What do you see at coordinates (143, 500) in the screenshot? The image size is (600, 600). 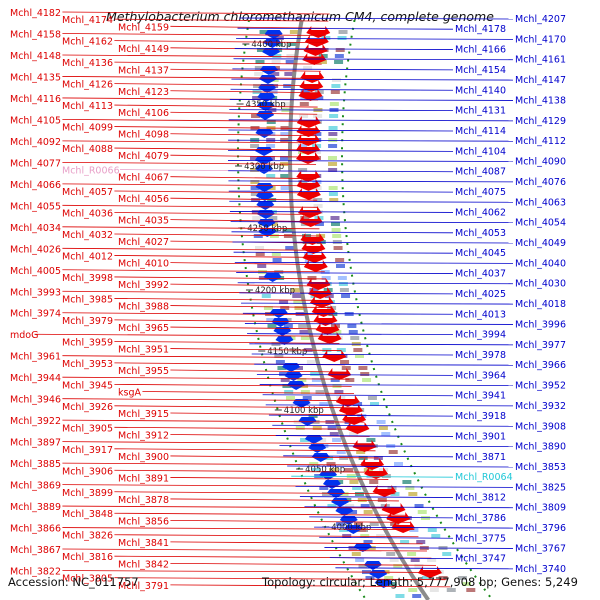 I see `gene-label-left: Mchl_3878` at bounding box center [143, 500].